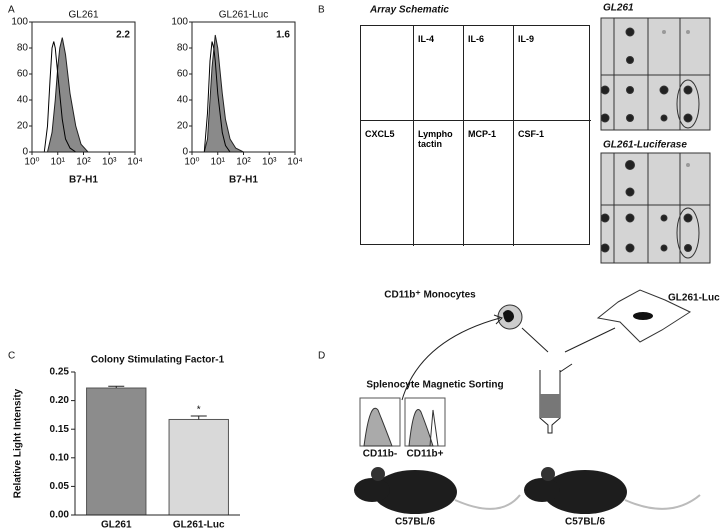 Image resolution: width=720 pixels, height=530 pixels. What do you see at coordinates (321, 356) in the screenshot?
I see `panel-label: D` at bounding box center [321, 356].